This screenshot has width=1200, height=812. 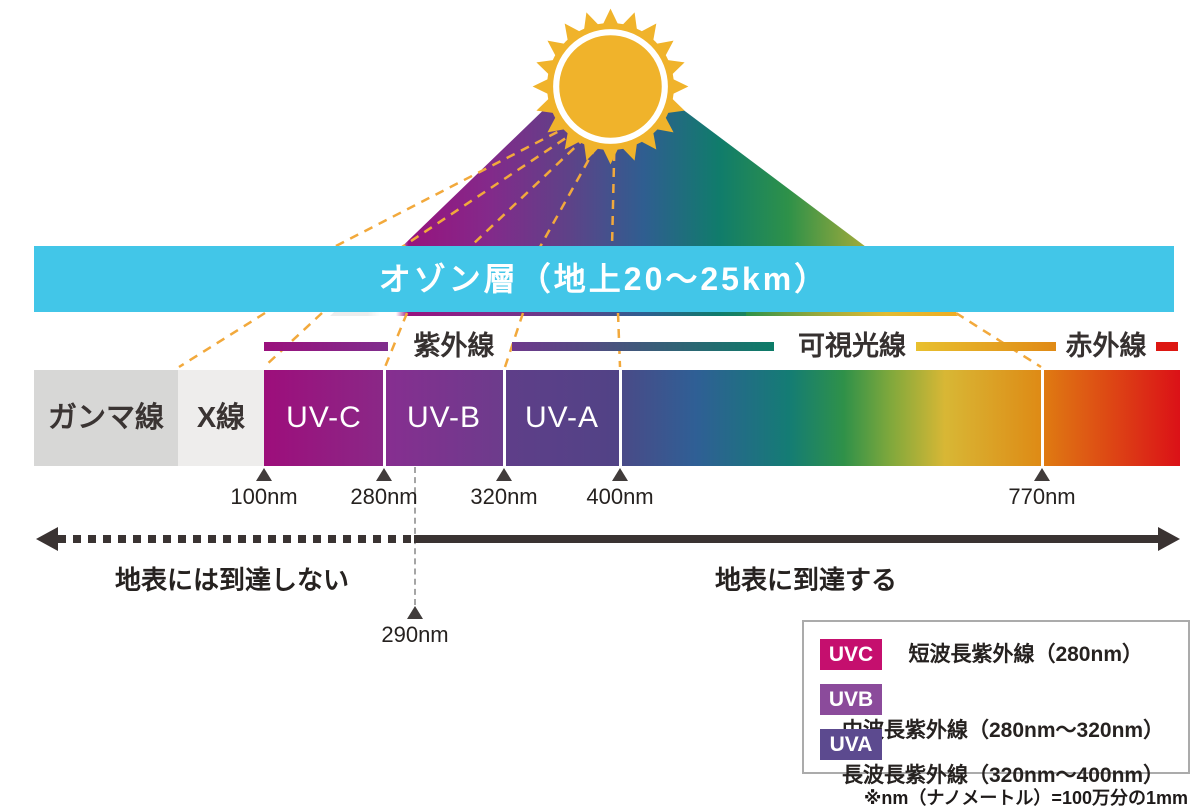 What do you see at coordinates (415, 634) in the screenshot?
I see `290nm-label: 290nm` at bounding box center [415, 634].